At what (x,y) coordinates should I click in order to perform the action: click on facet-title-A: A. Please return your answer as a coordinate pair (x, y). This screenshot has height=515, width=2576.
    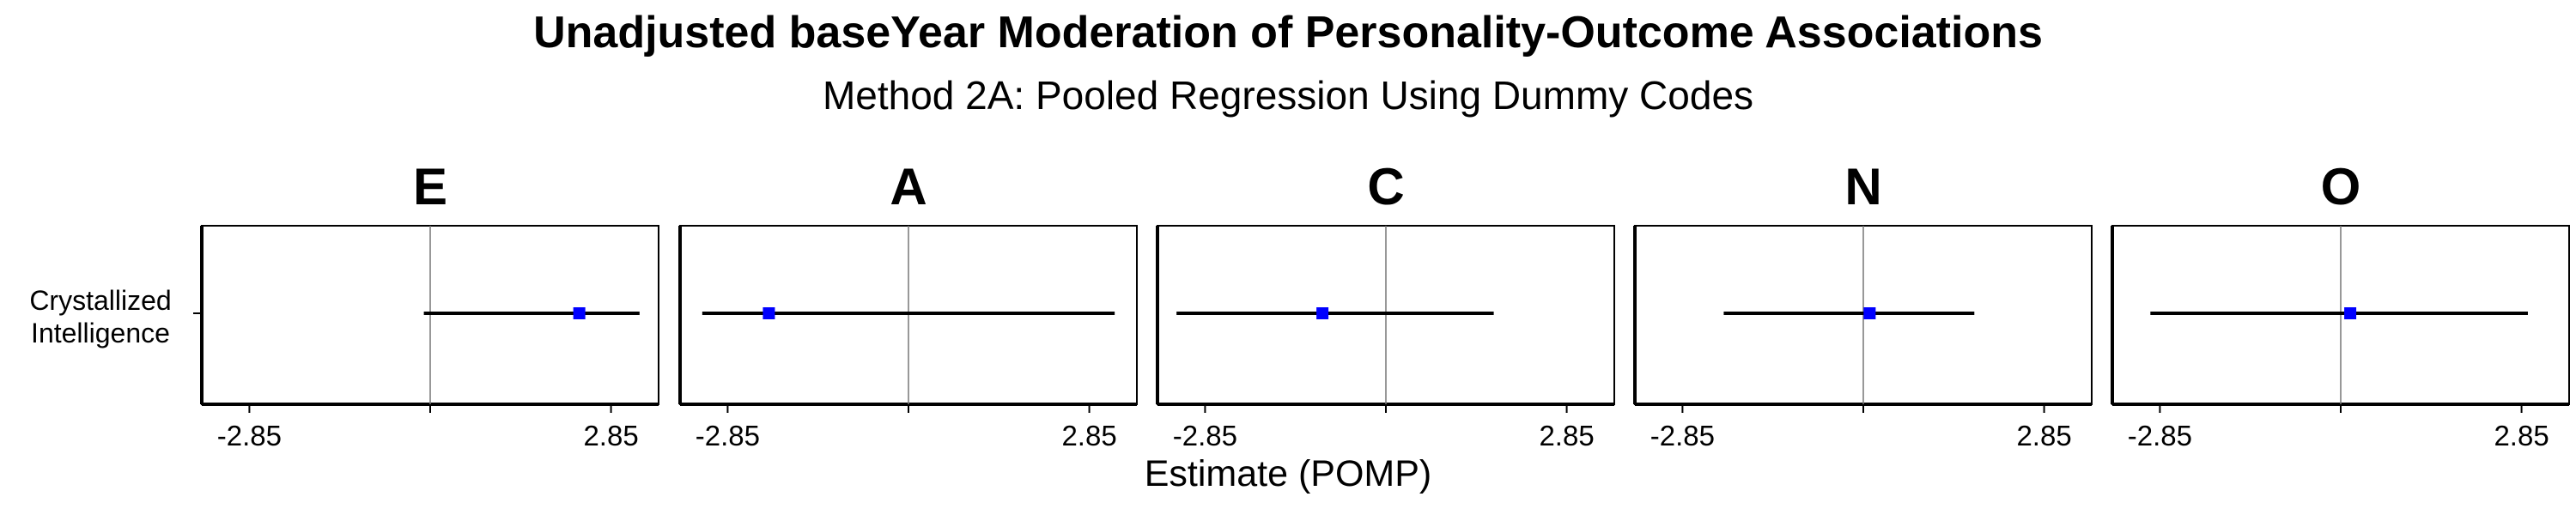
    Looking at the image, I should click on (908, 186).